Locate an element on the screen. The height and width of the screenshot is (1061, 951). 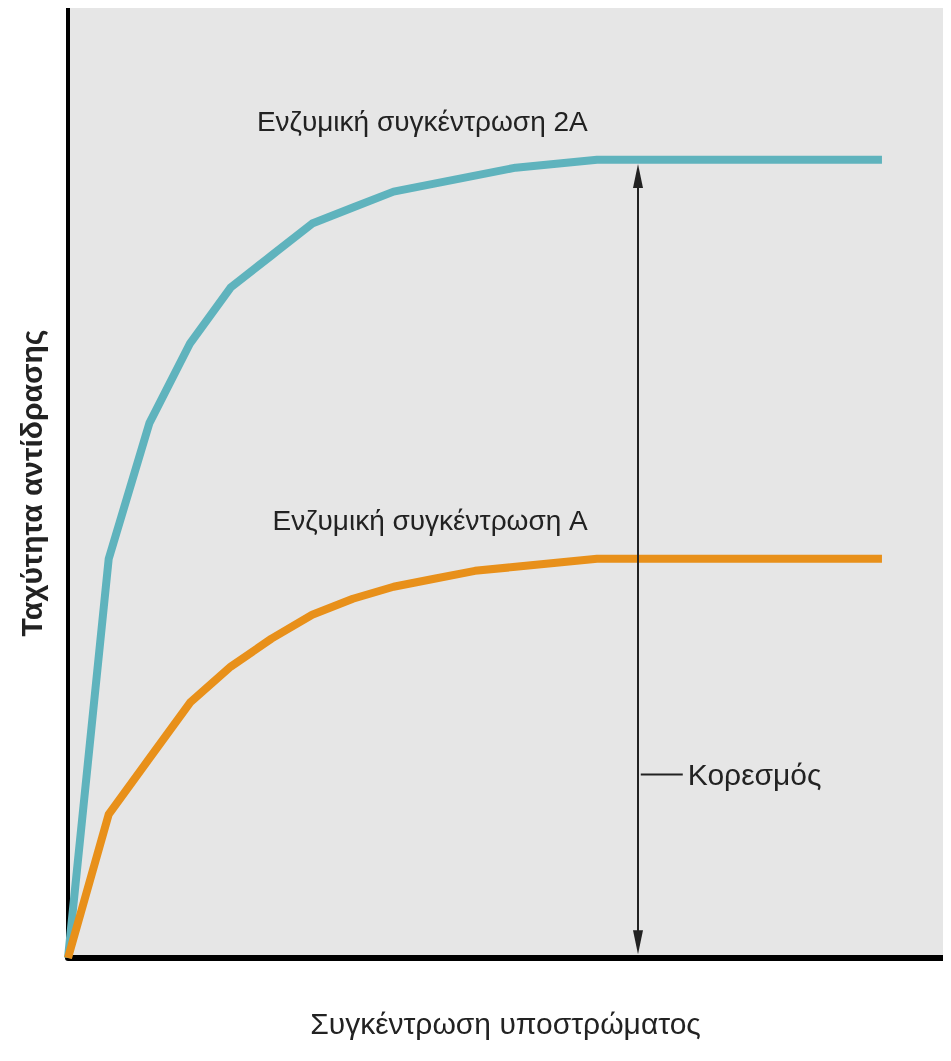
series-label: Ενζυμική συγκέντρωση A is located at coordinates (430, 521).